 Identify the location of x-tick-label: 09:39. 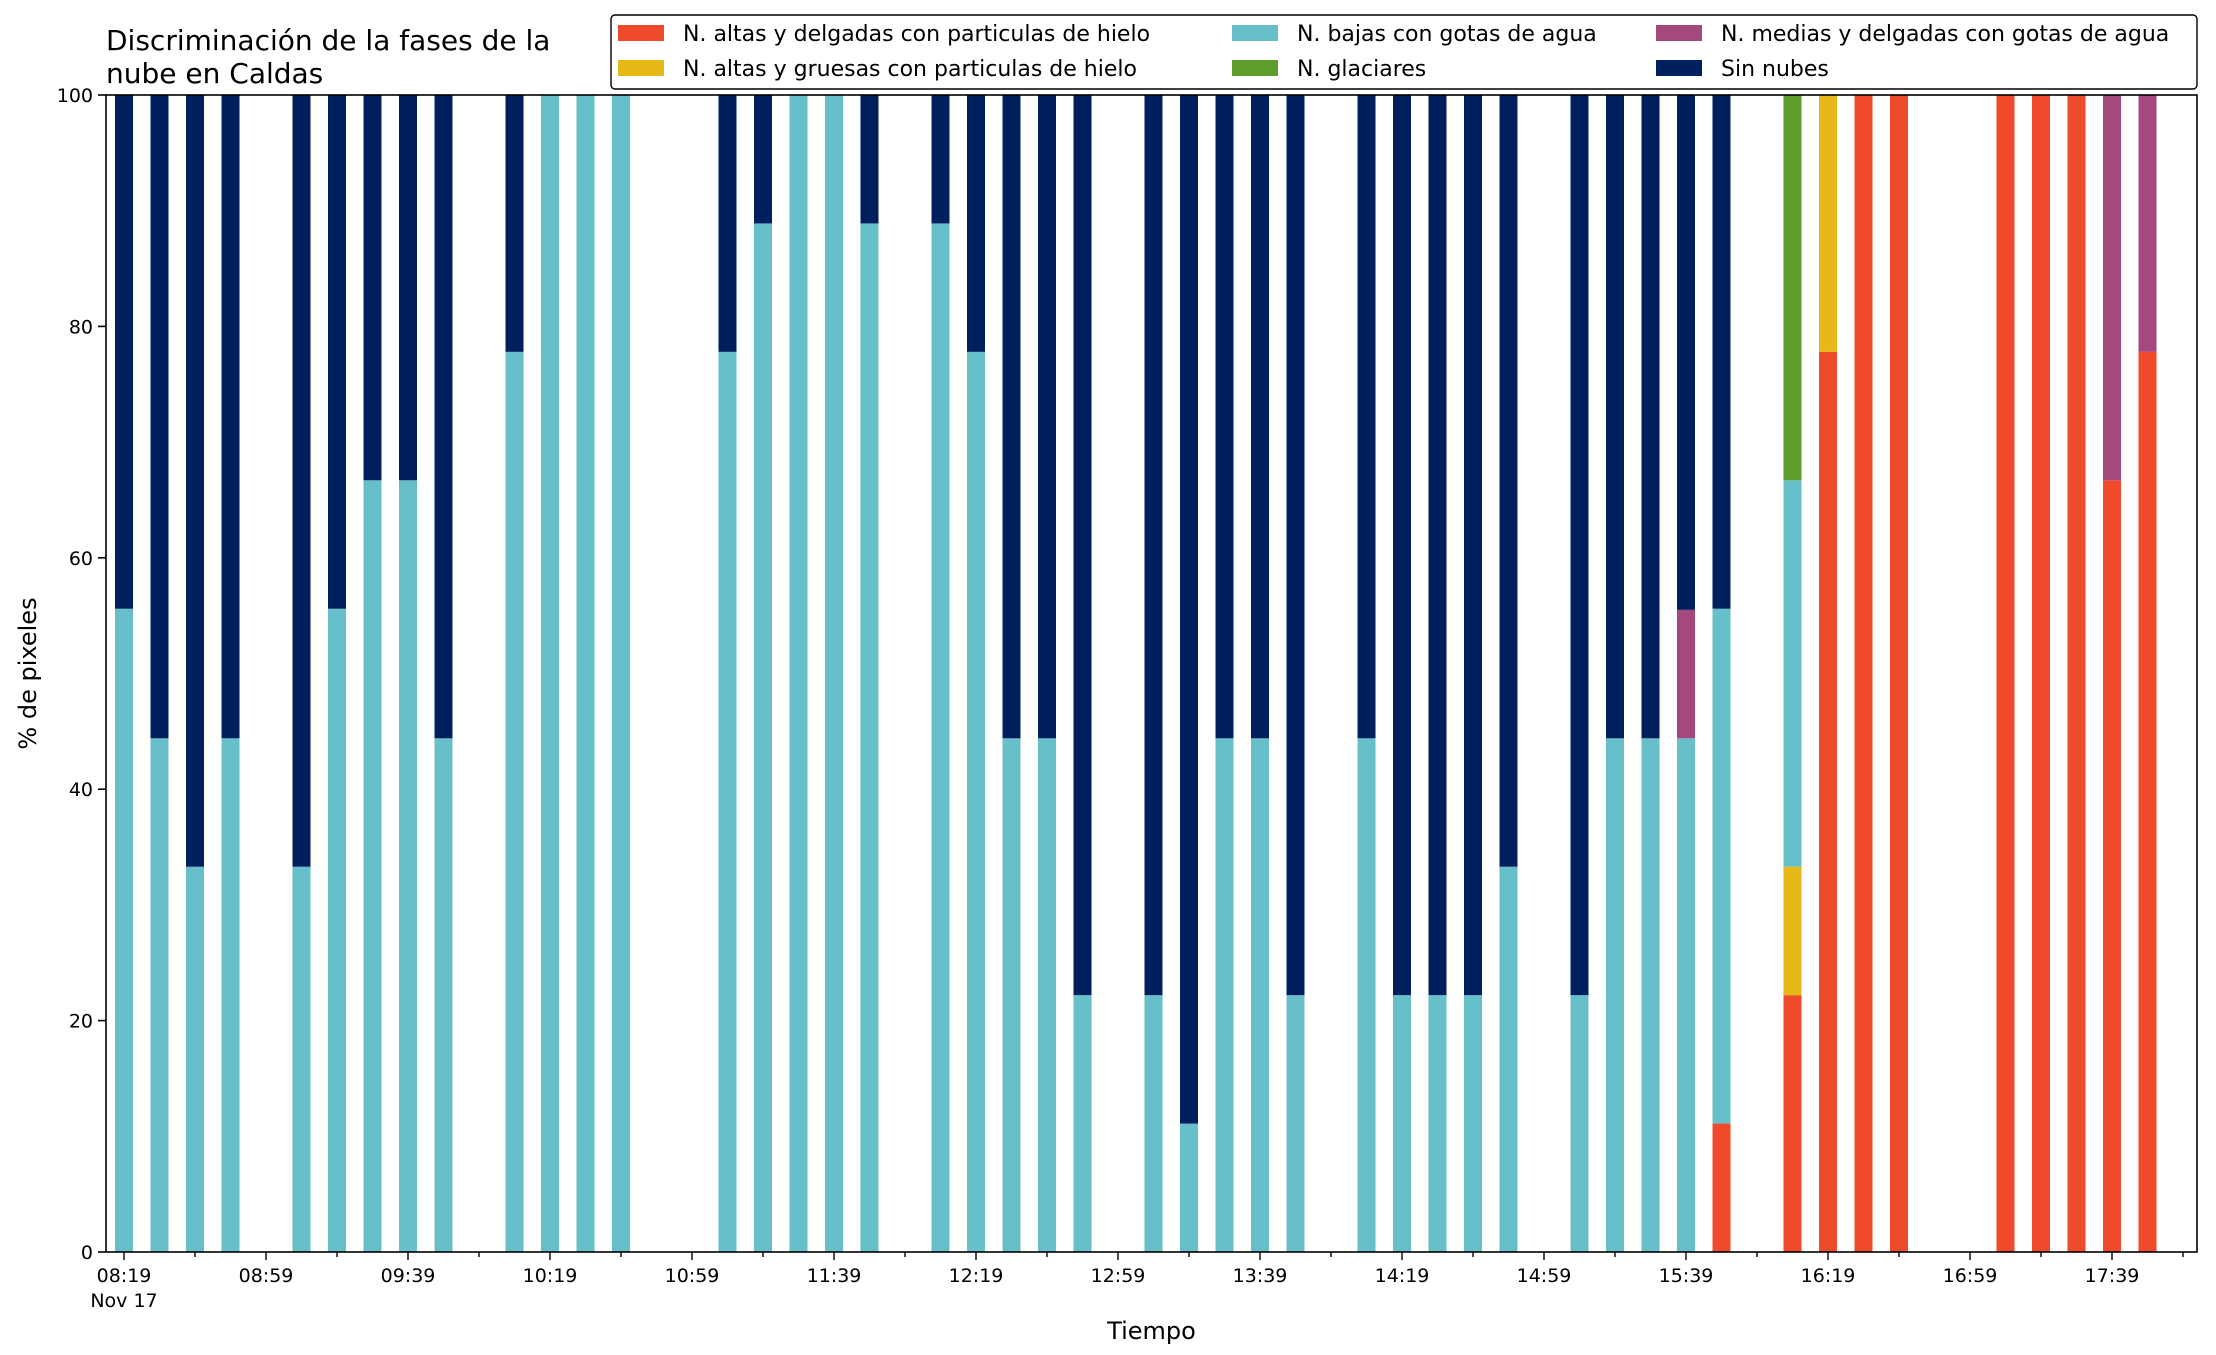
(408, 1276).